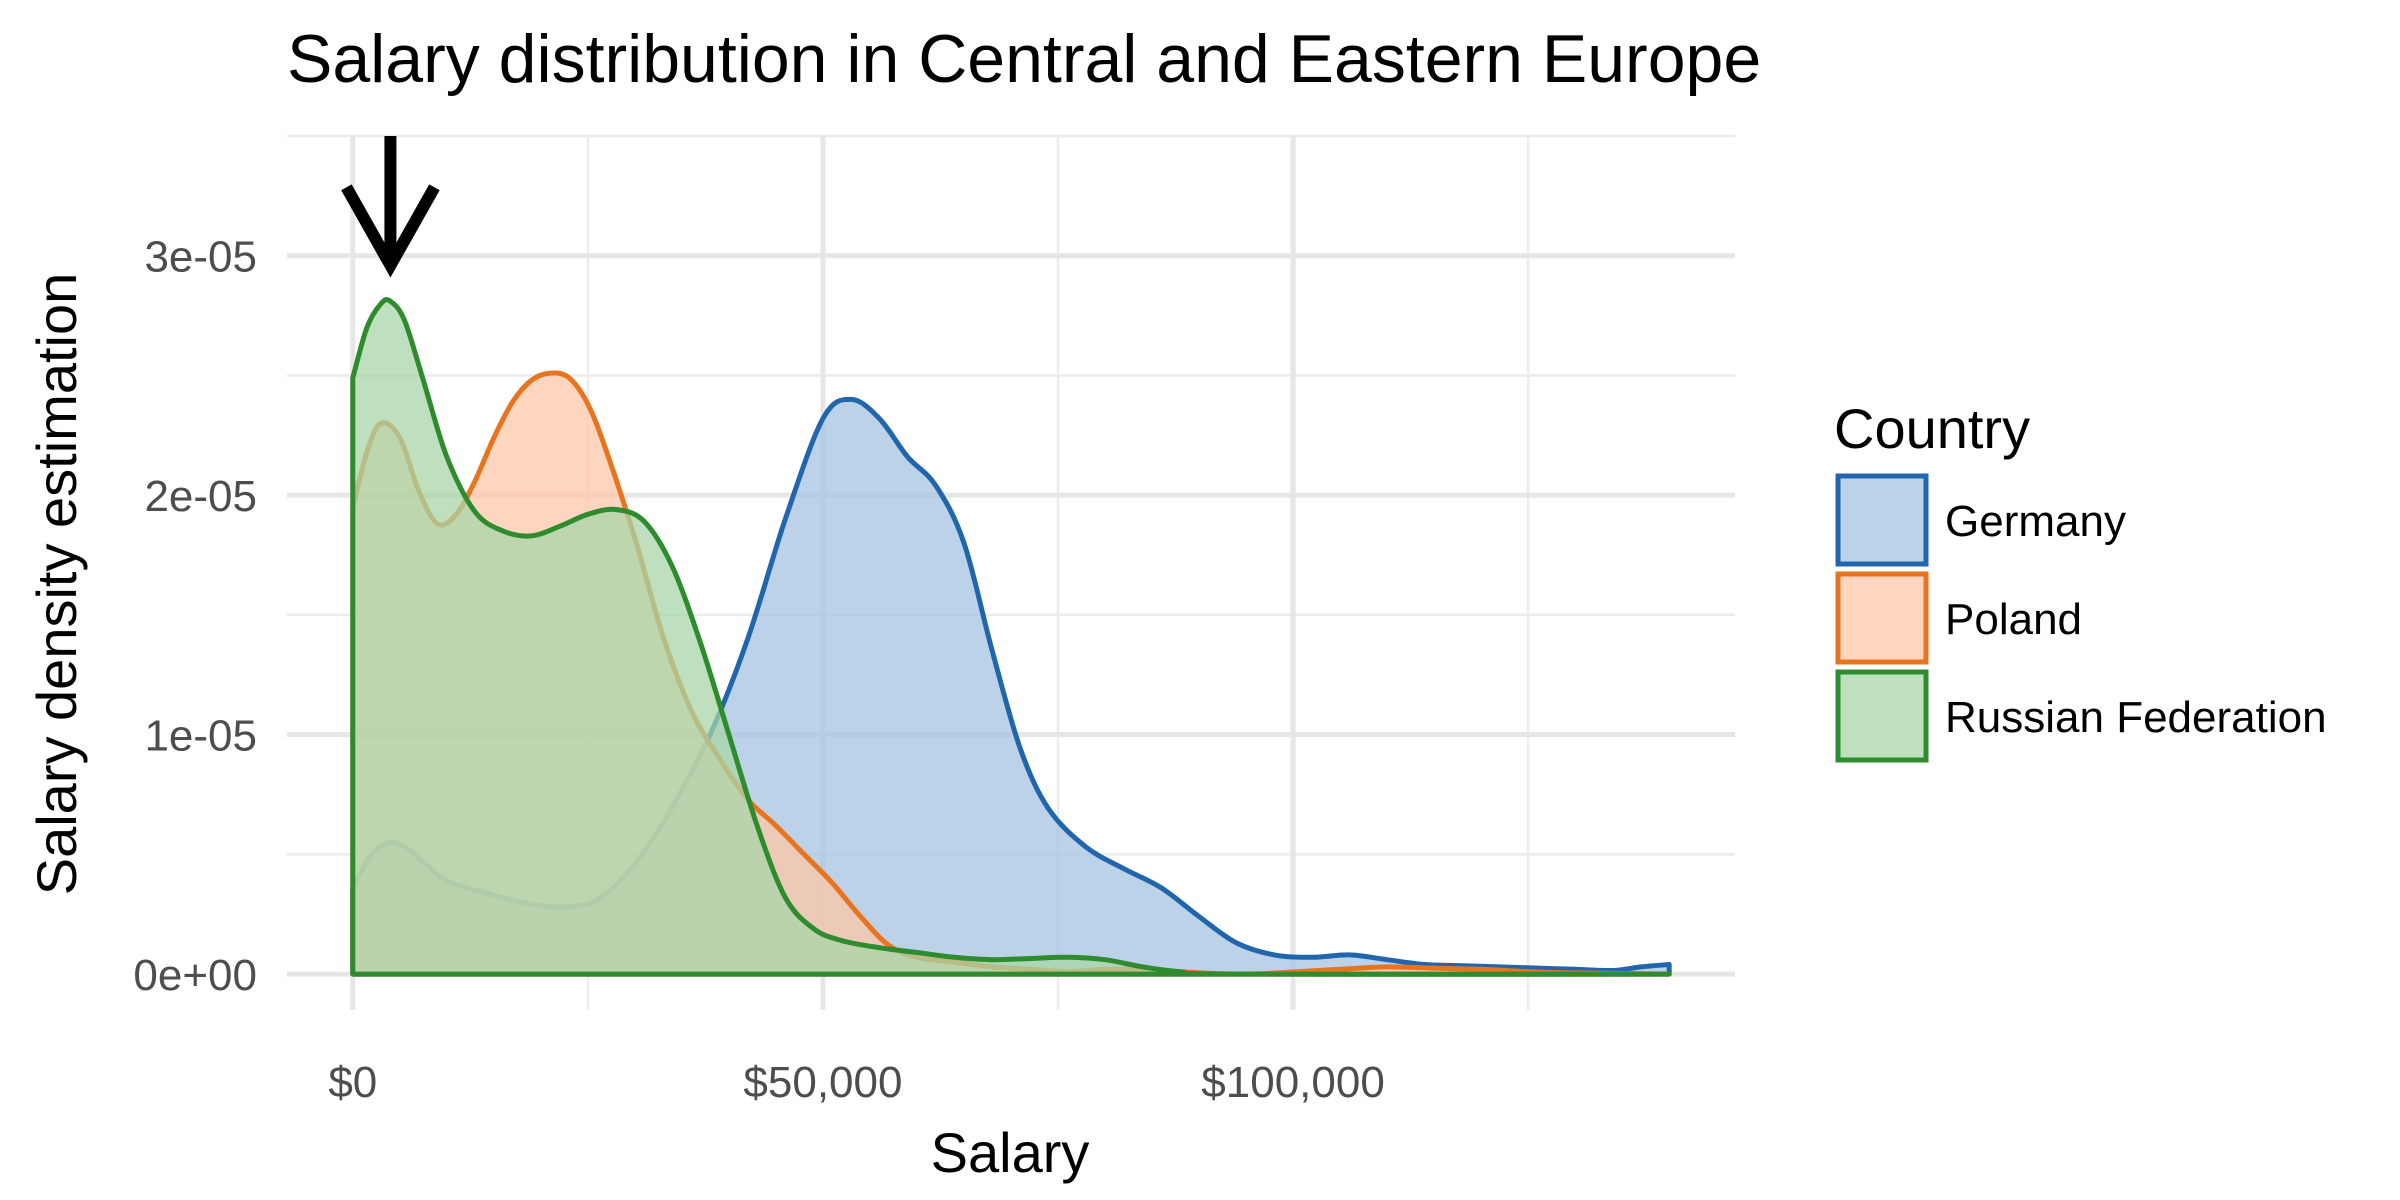 The height and width of the screenshot is (1200, 2400). What do you see at coordinates (390, 231) in the screenshot?
I see `arrow-head` at bounding box center [390, 231].